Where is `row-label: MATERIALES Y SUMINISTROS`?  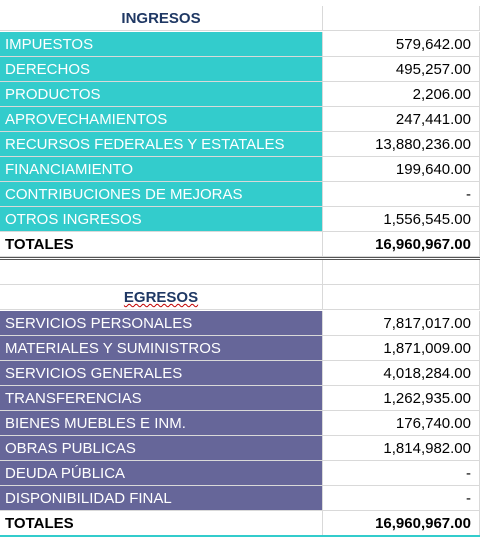
row-label: MATERIALES Y SUMINISTROS is located at coordinates (161, 348).